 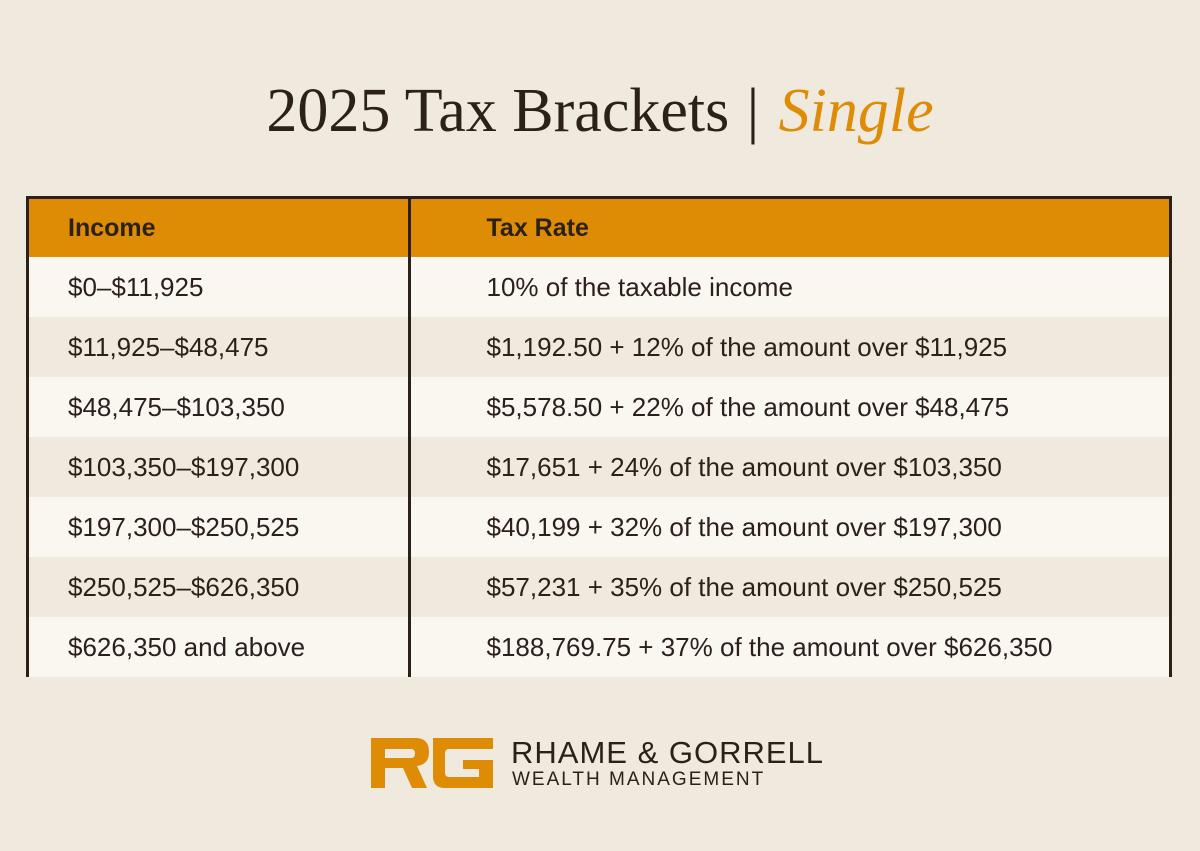 I want to click on page-title: 2025 Tax Brackets | Single, so click(x=600, y=111).